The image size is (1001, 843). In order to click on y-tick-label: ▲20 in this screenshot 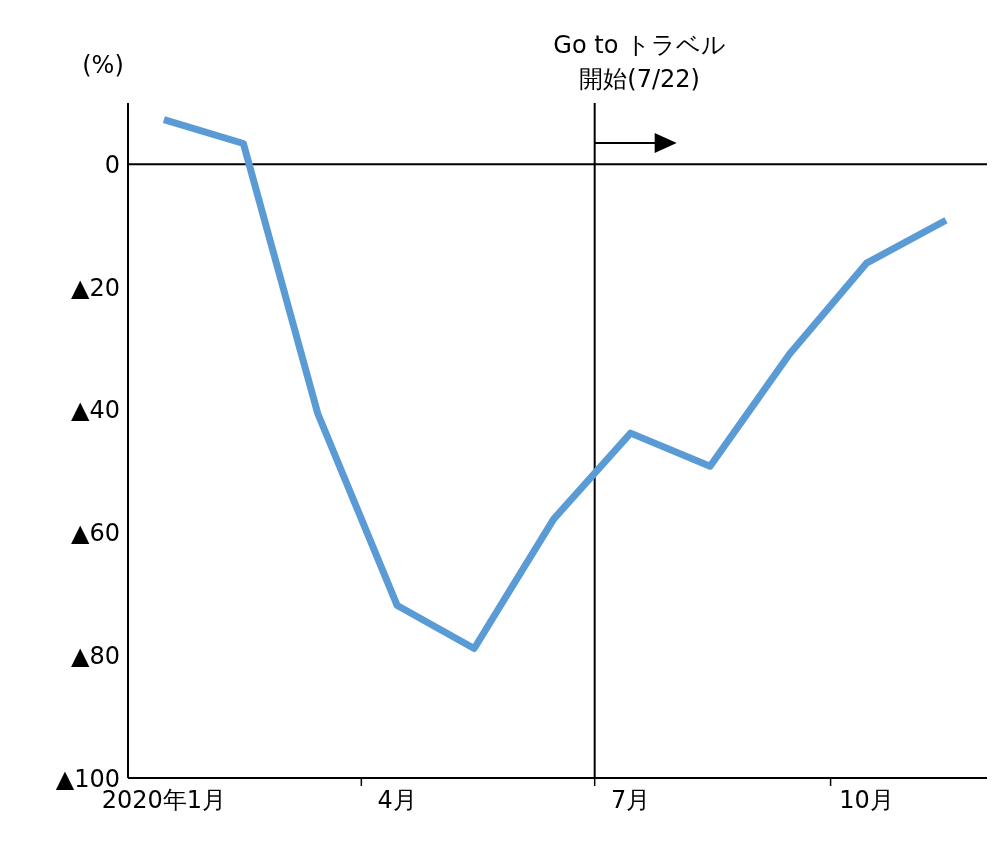, I will do `click(95, 287)`.